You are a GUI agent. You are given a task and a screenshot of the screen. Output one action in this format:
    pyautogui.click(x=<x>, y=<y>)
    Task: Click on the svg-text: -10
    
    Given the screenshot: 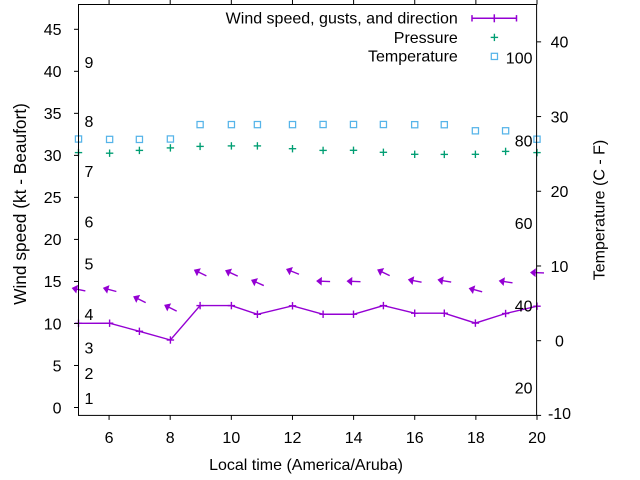 What is the action you would take?
    pyautogui.click(x=559, y=414)
    